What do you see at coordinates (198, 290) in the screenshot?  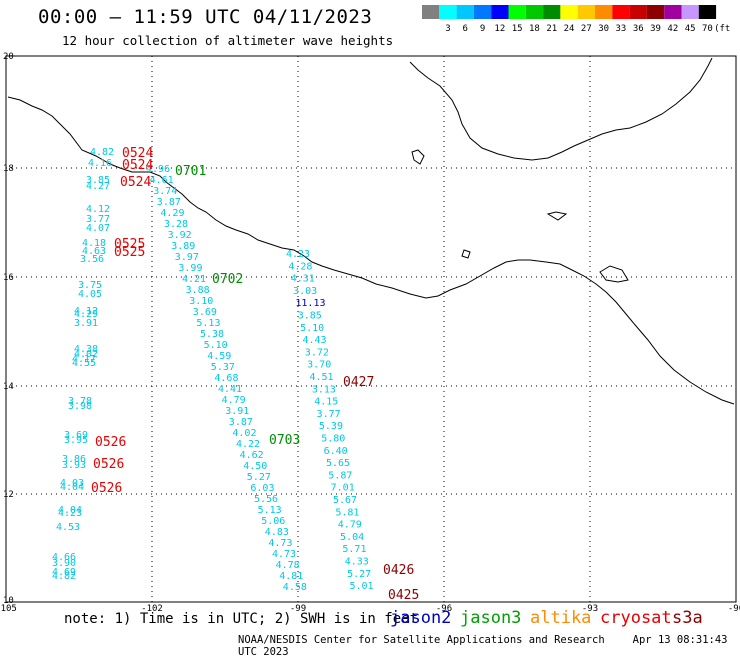 I see `wave-height-label: 3.88` at bounding box center [198, 290].